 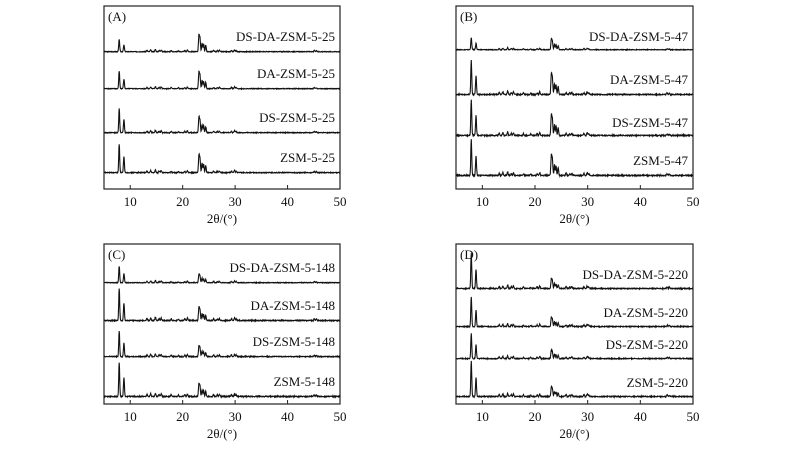 I want to click on panel-label: (B), so click(x=468, y=16).